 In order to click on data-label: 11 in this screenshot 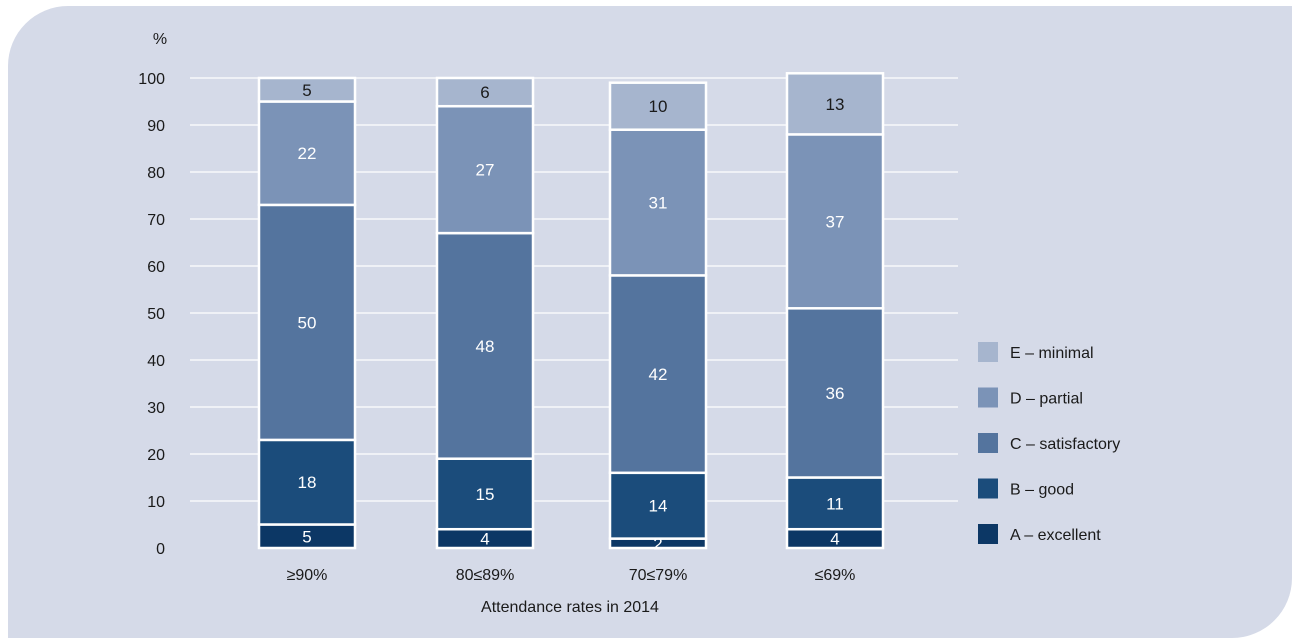, I will do `click(835, 503)`.